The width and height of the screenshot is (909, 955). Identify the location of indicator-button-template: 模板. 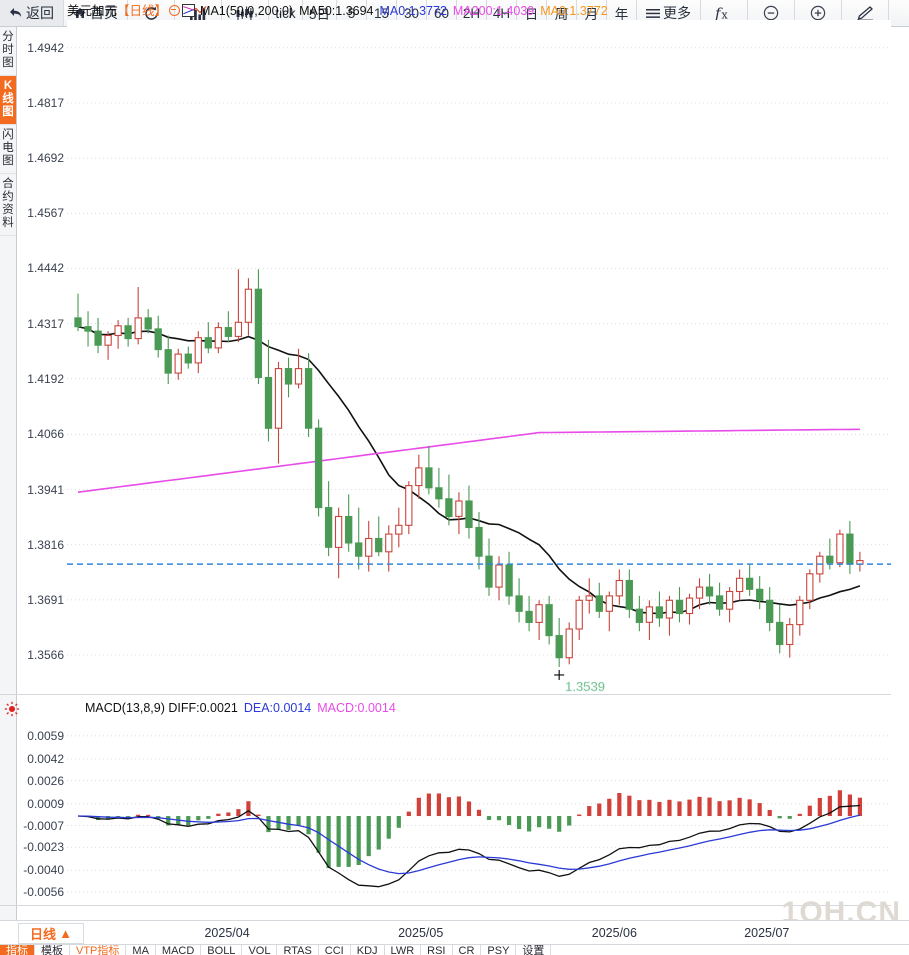
(52, 950).